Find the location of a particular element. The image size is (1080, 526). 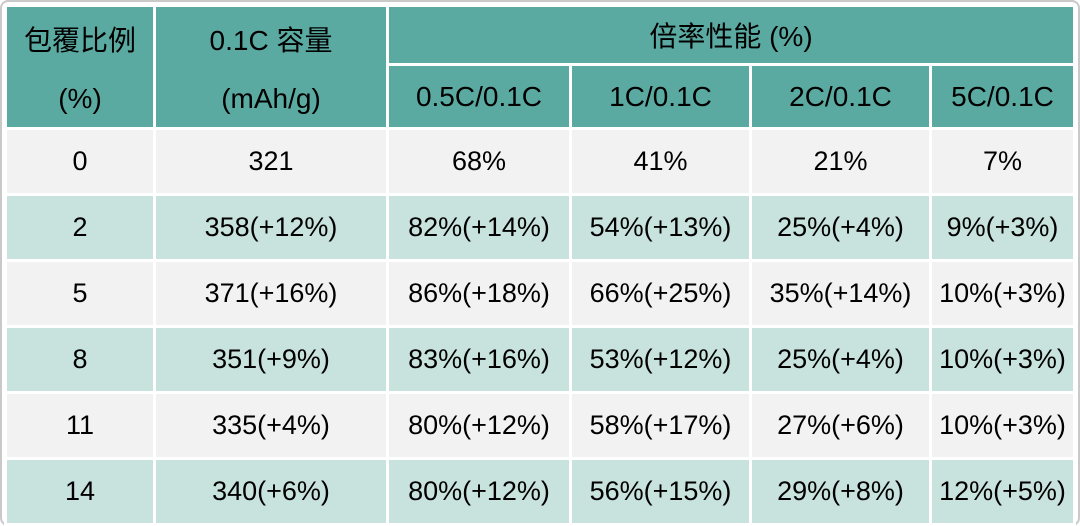

cell-rate-2c: 35%(+14%) is located at coordinates (840, 293).